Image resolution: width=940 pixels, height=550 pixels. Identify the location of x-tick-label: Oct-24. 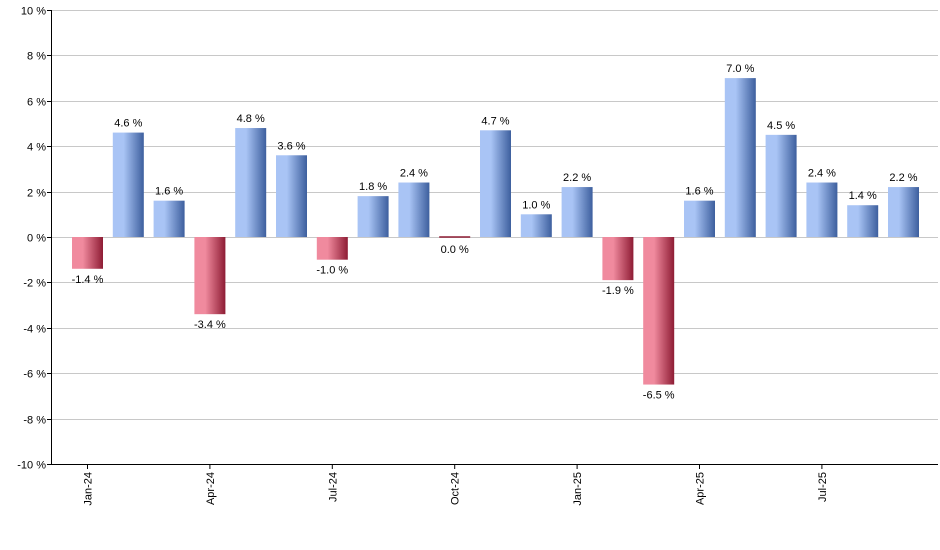
(456, 488).